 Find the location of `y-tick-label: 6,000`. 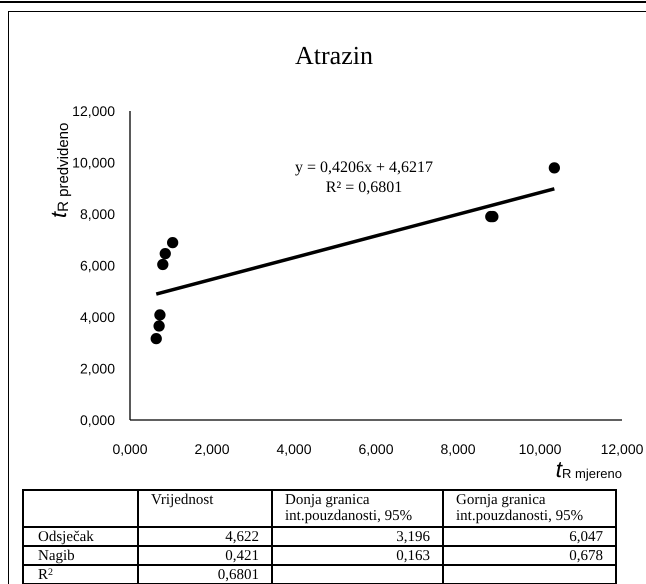

y-tick-label: 6,000 is located at coordinates (98, 265).